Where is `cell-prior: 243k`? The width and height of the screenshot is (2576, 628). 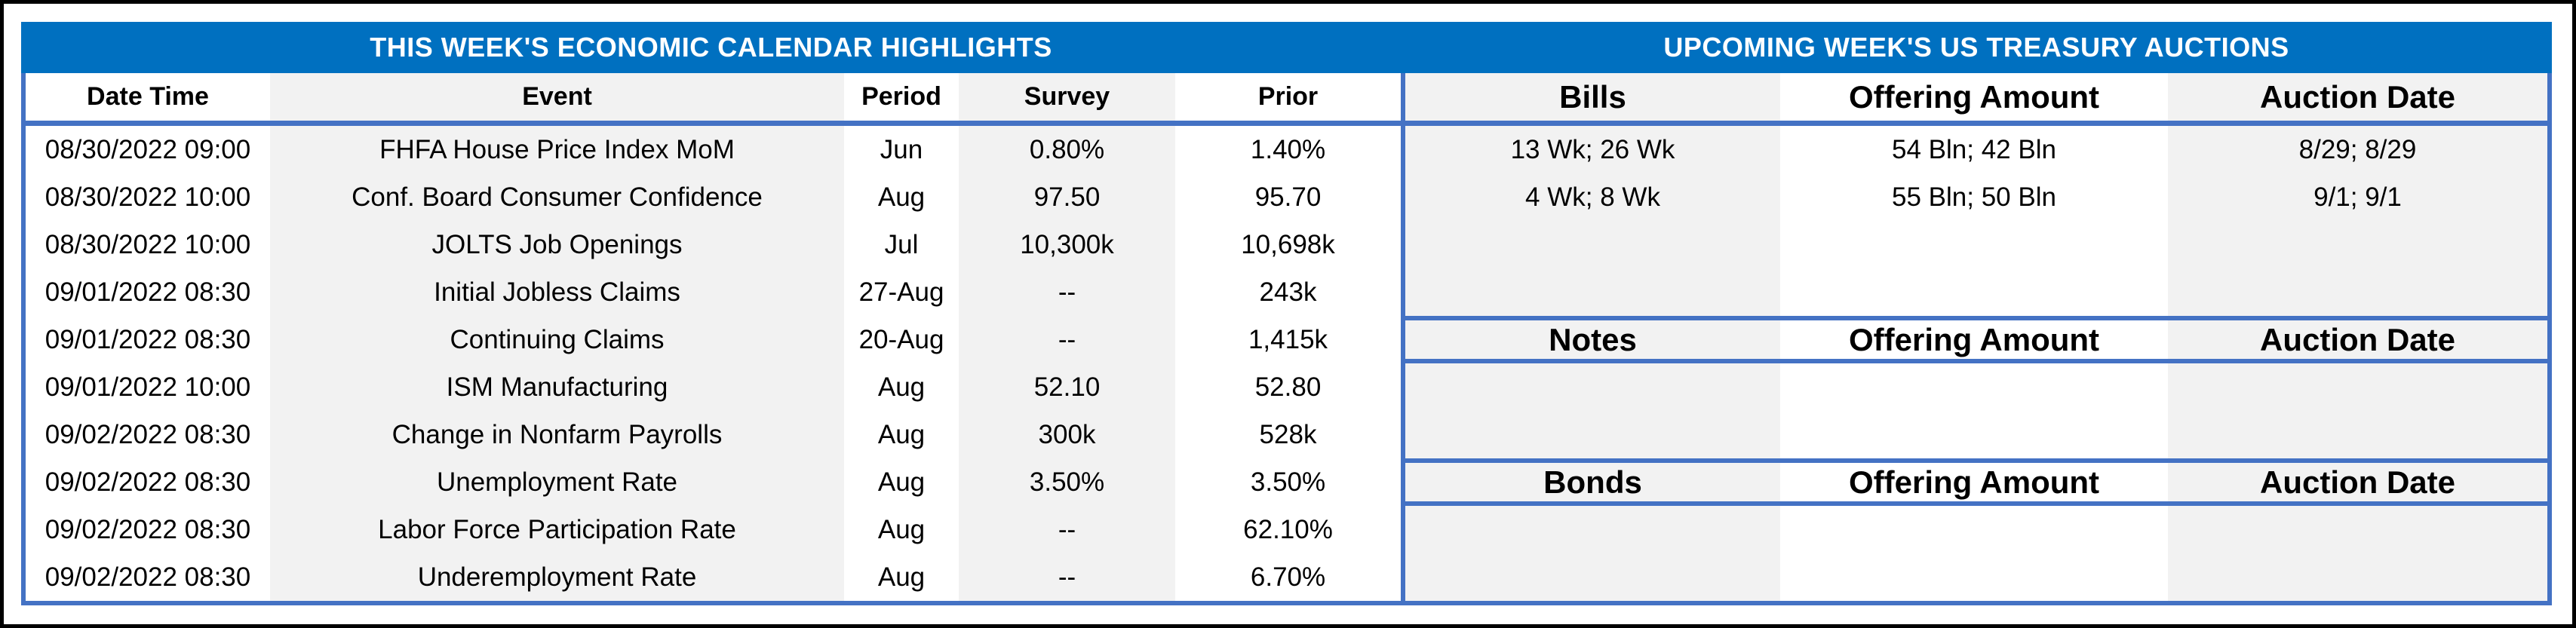
cell-prior: 243k is located at coordinates (1288, 292).